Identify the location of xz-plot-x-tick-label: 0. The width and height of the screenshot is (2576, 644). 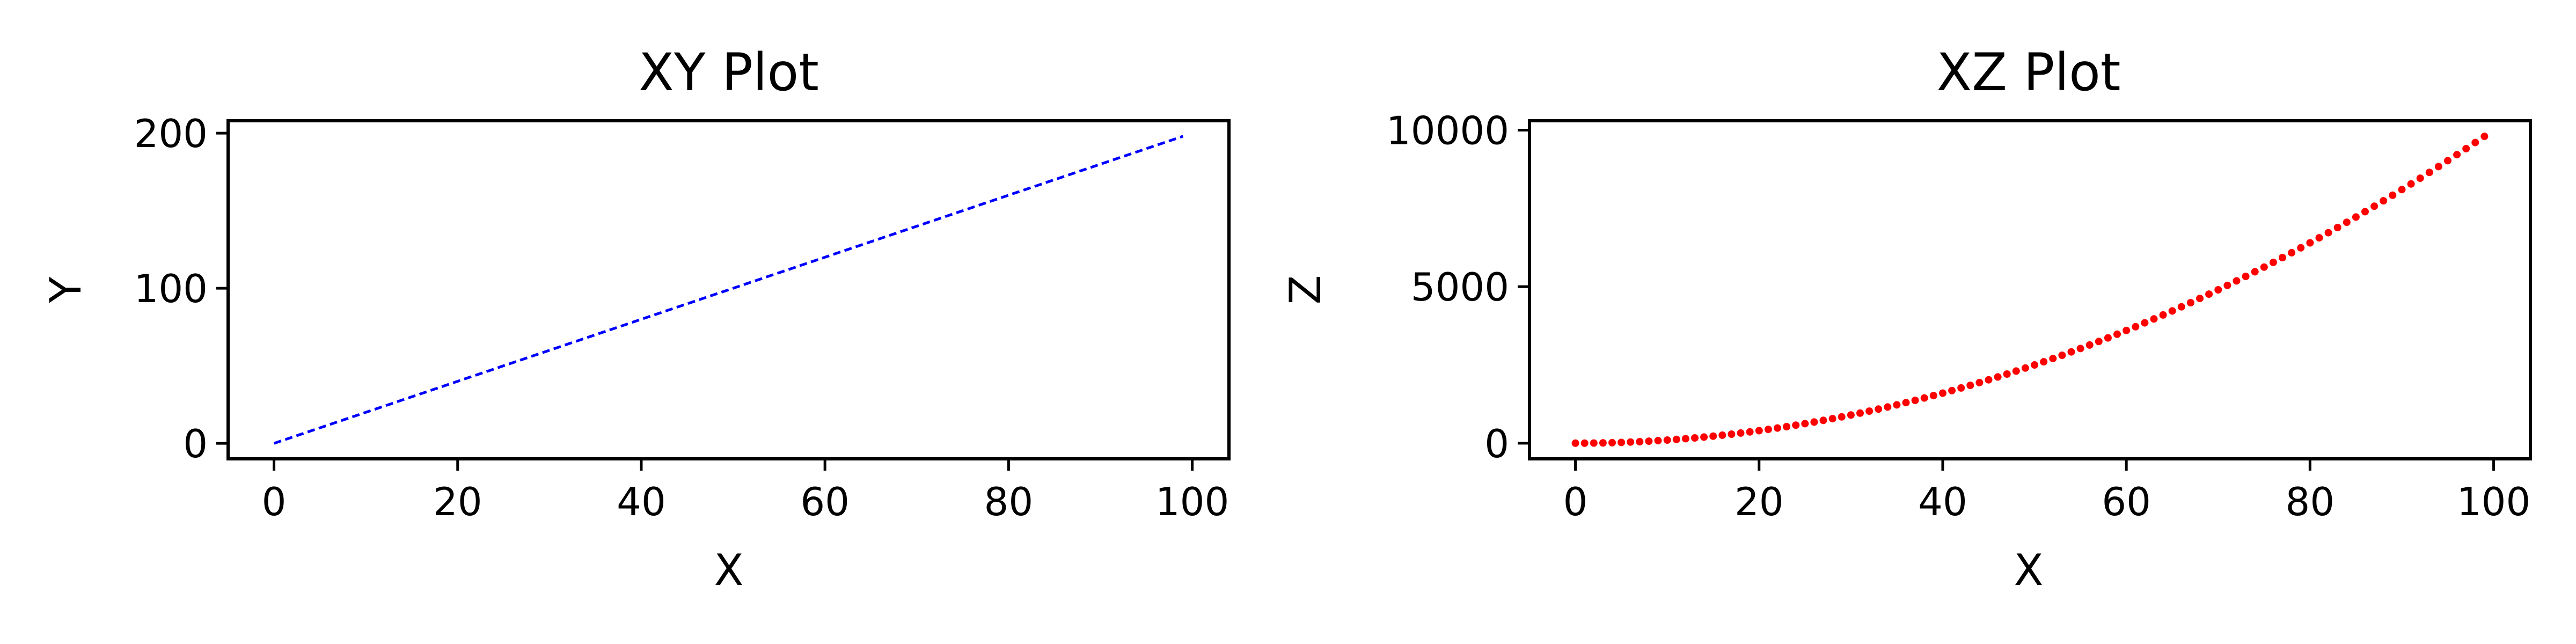
(1575, 501).